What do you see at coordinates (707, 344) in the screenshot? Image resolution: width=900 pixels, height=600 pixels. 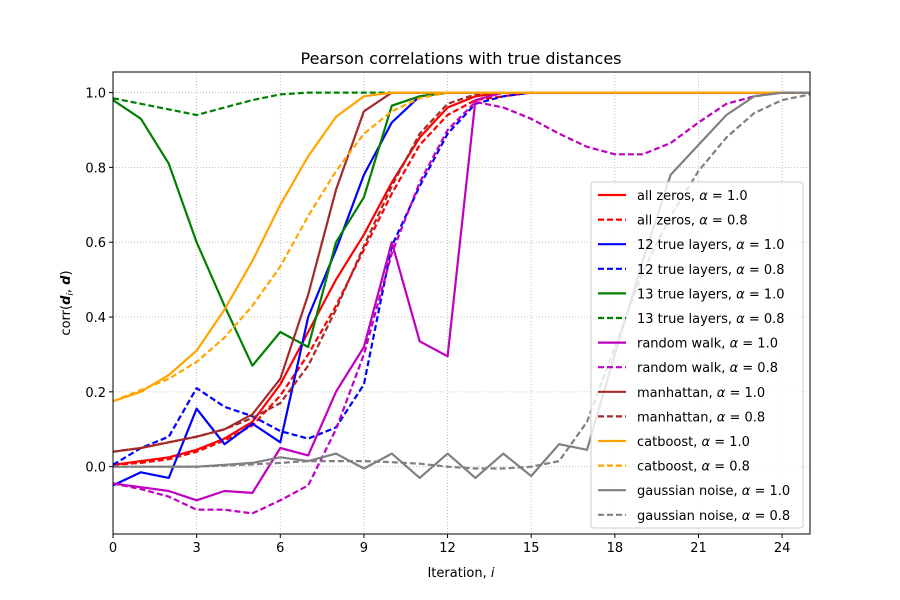 I see `legend-label: random walk, α = 1.0` at bounding box center [707, 344].